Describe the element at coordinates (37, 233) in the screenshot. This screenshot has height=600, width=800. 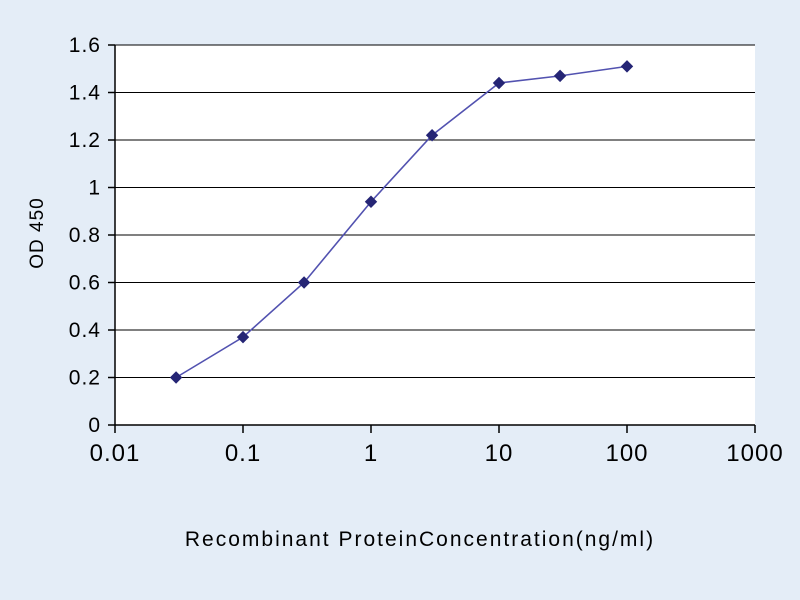
I see `y-axis-title: OD 450` at that location.